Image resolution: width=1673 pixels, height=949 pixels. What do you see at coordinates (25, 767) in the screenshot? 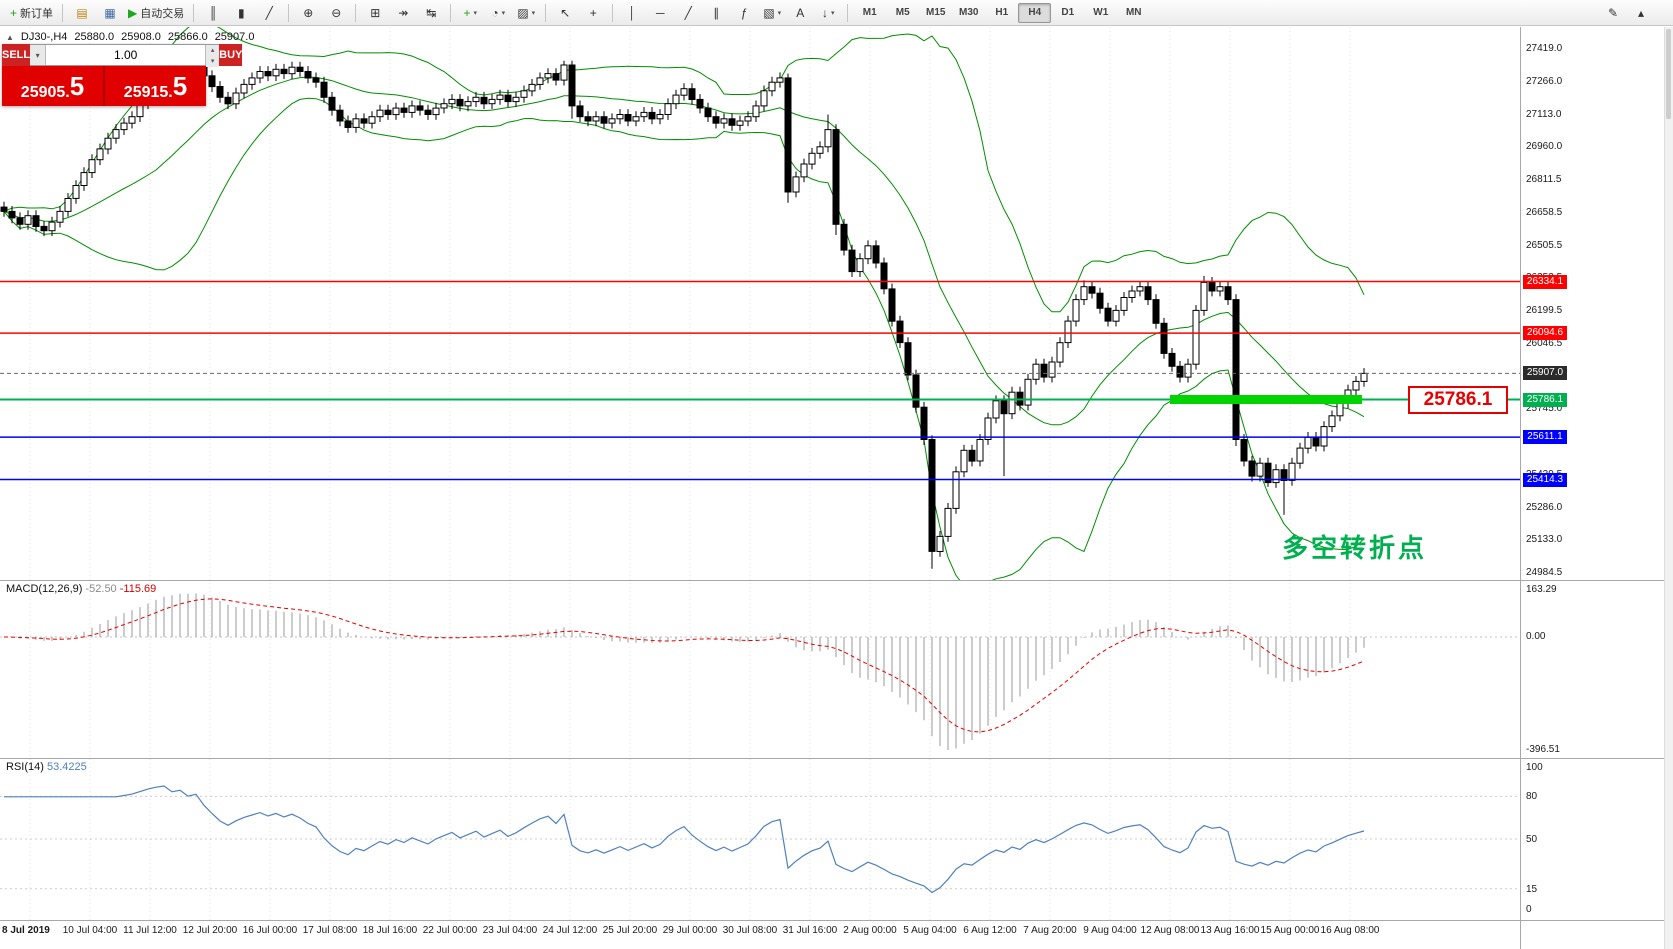
I see `rsi-name: RSI(14)` at bounding box center [25, 767].